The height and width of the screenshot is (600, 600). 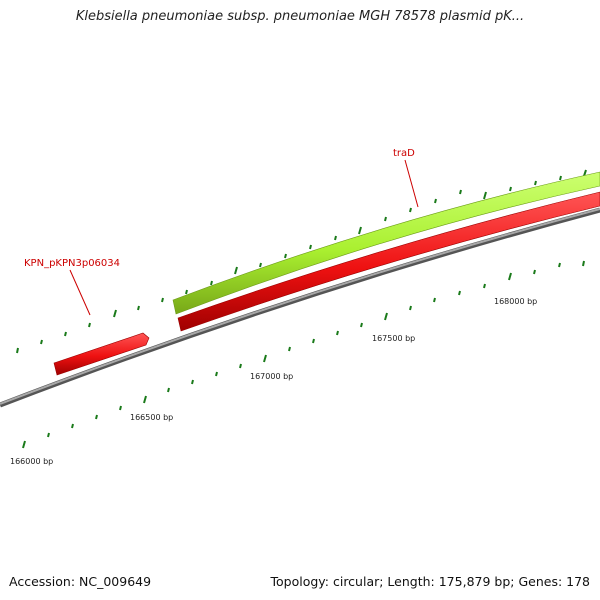 What do you see at coordinates (151, 417) in the screenshot?
I see `bp-label: 166500 bp` at bounding box center [151, 417].